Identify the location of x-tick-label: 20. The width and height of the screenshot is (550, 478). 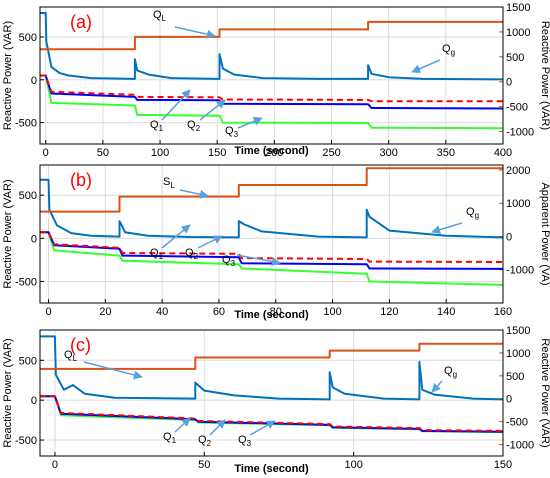
(105, 312).